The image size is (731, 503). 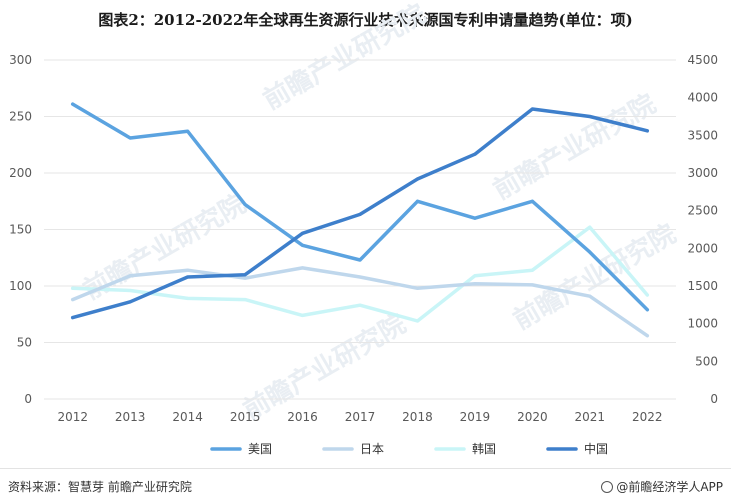 I want to click on legend-label: 中国, so click(x=596, y=448).